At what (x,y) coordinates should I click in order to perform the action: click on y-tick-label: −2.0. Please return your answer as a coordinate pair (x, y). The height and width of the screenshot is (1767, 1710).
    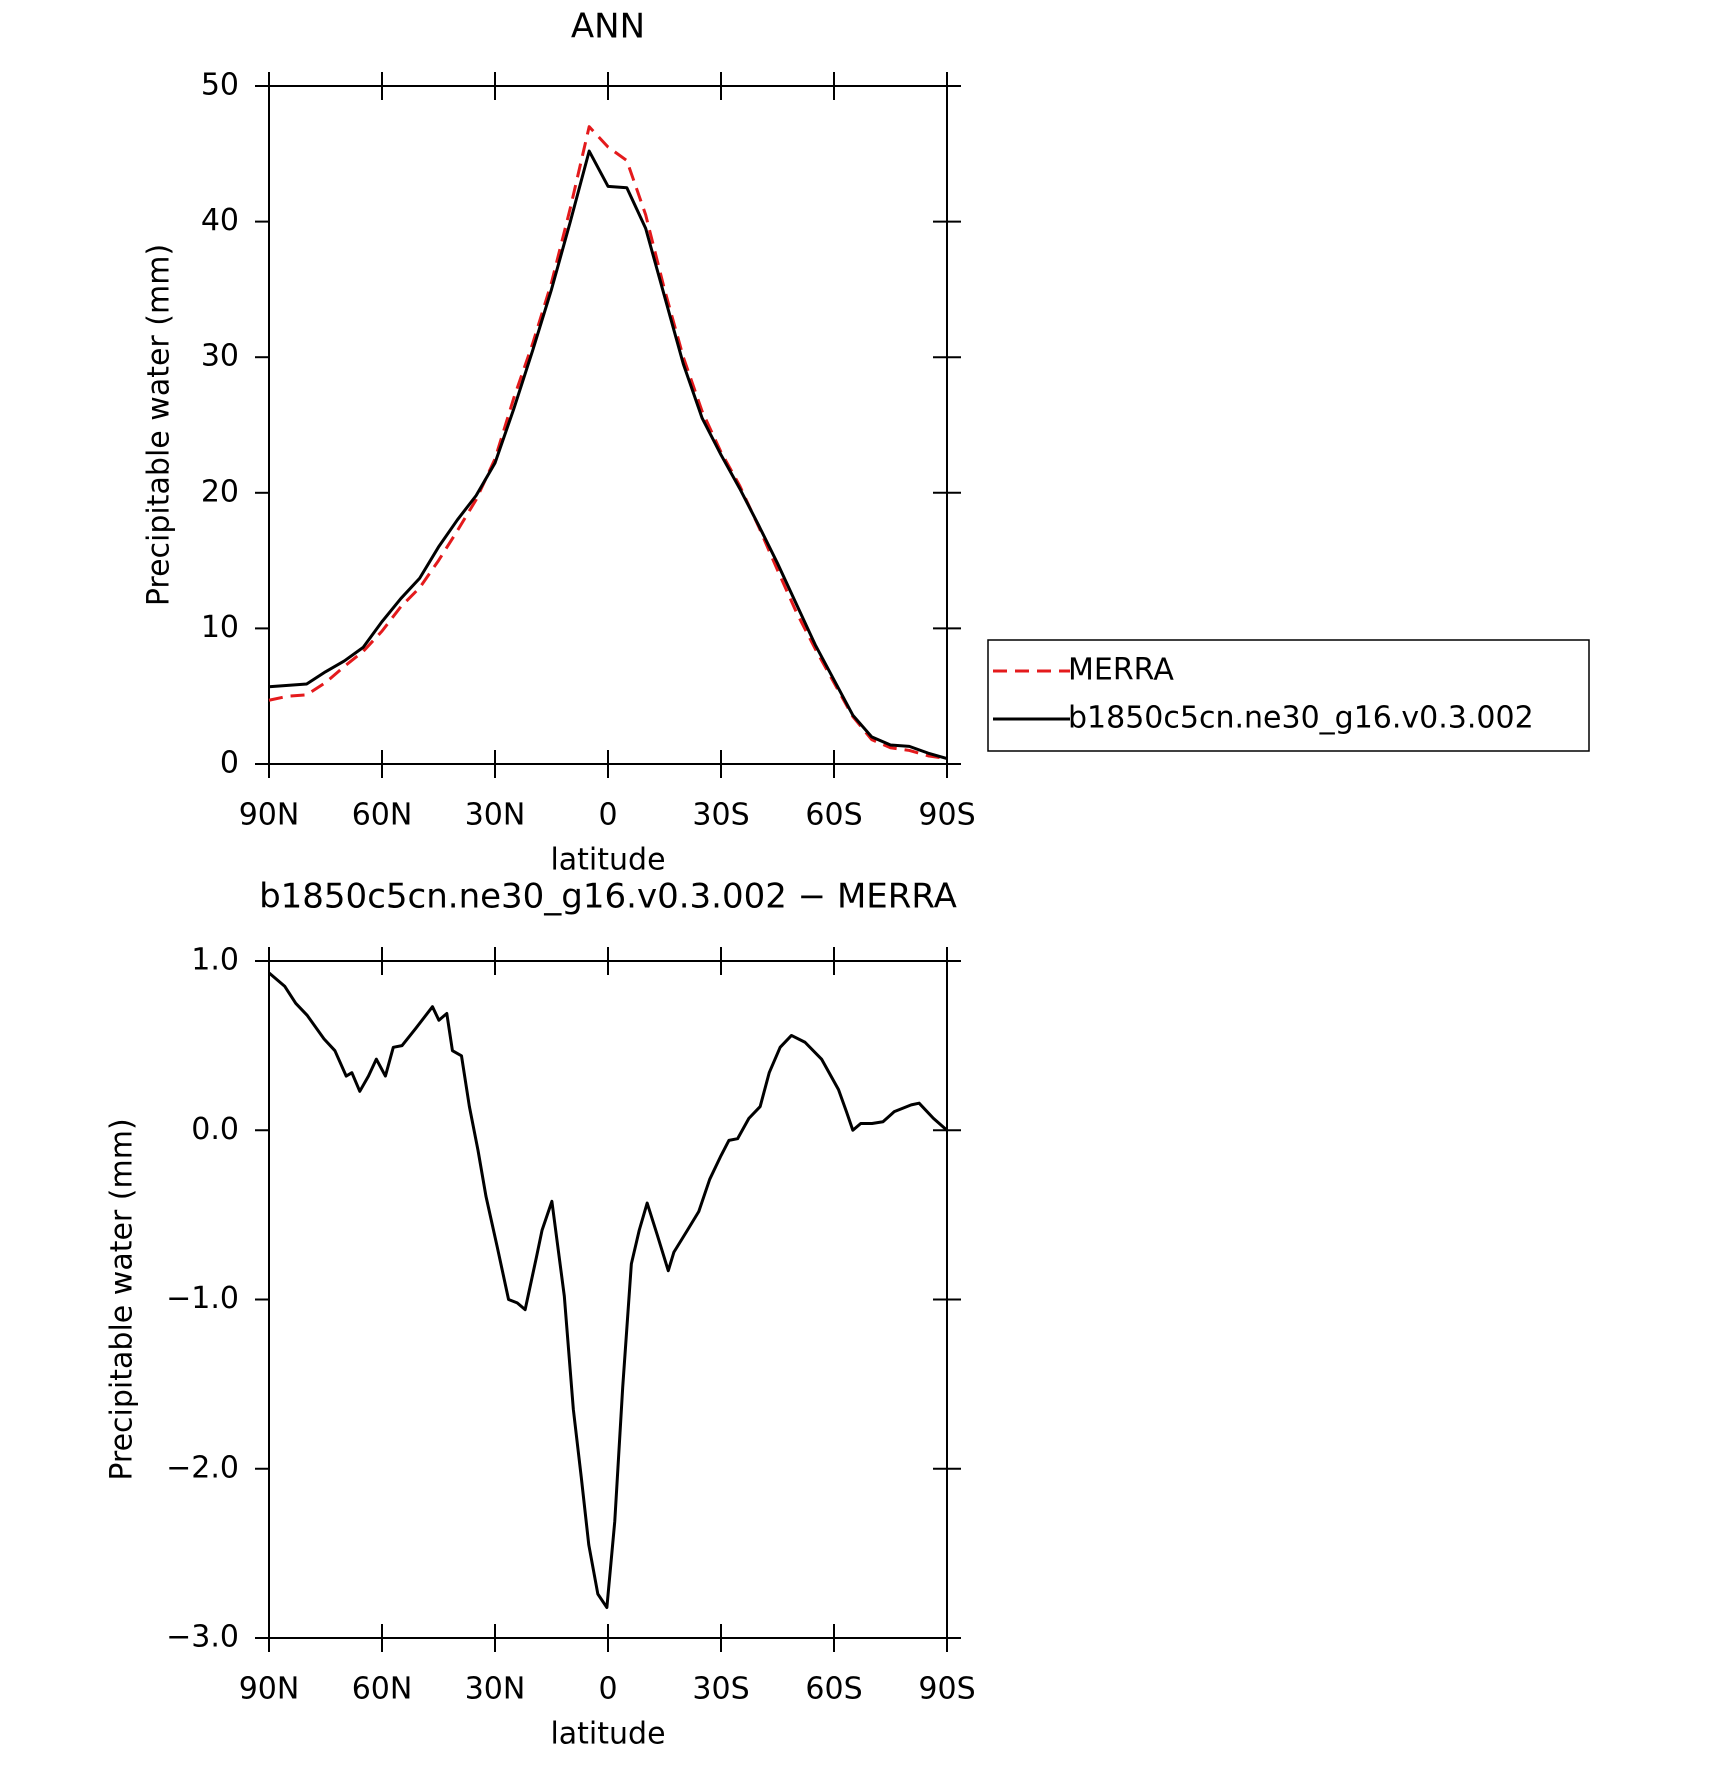
    Looking at the image, I should click on (202, 1467).